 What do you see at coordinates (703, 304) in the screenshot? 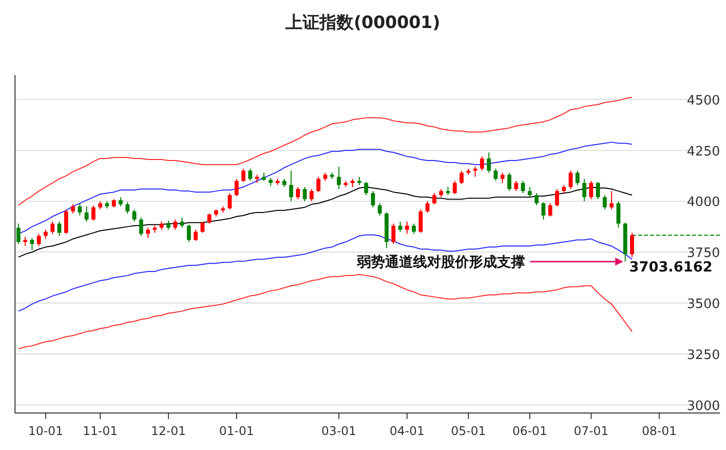
I see `y-tick-label: 3500` at bounding box center [703, 304].